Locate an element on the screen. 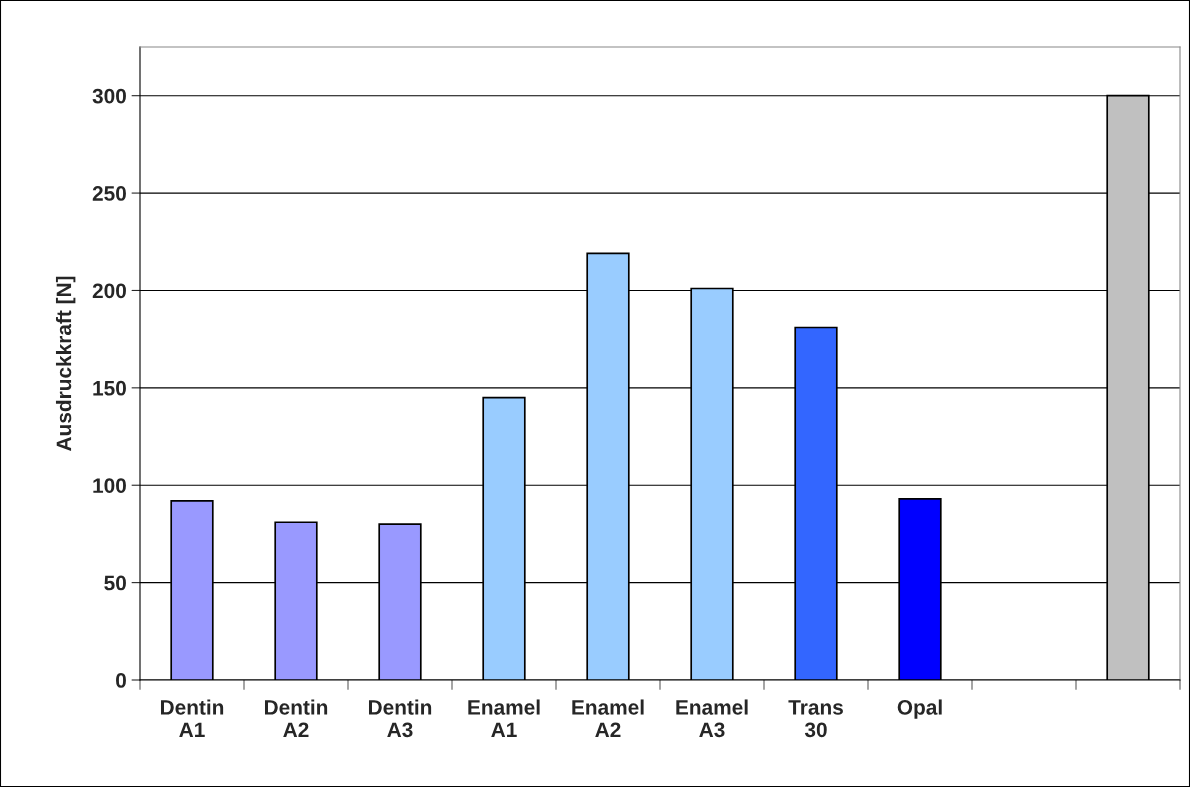 The image size is (1190, 787). y-tick-label: 150 is located at coordinates (109, 388).